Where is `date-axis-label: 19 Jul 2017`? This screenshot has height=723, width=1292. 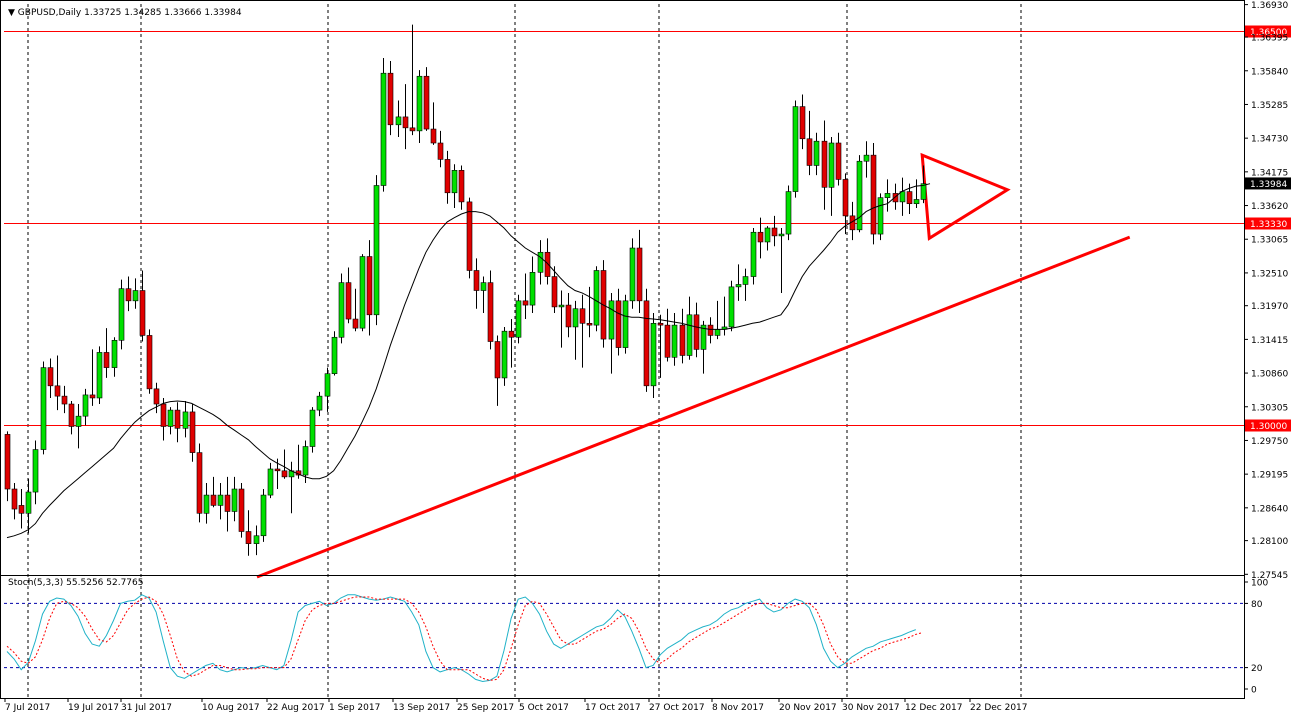 date-axis-label: 19 Jul 2017 is located at coordinates (93, 708).